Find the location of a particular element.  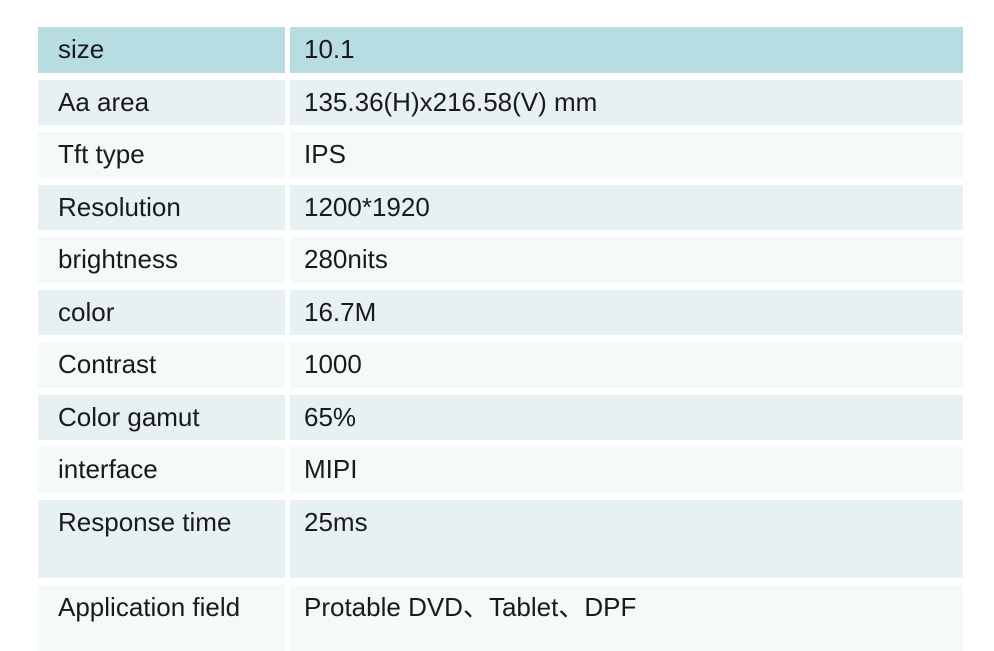

cell-label-size: size is located at coordinates (161, 50).